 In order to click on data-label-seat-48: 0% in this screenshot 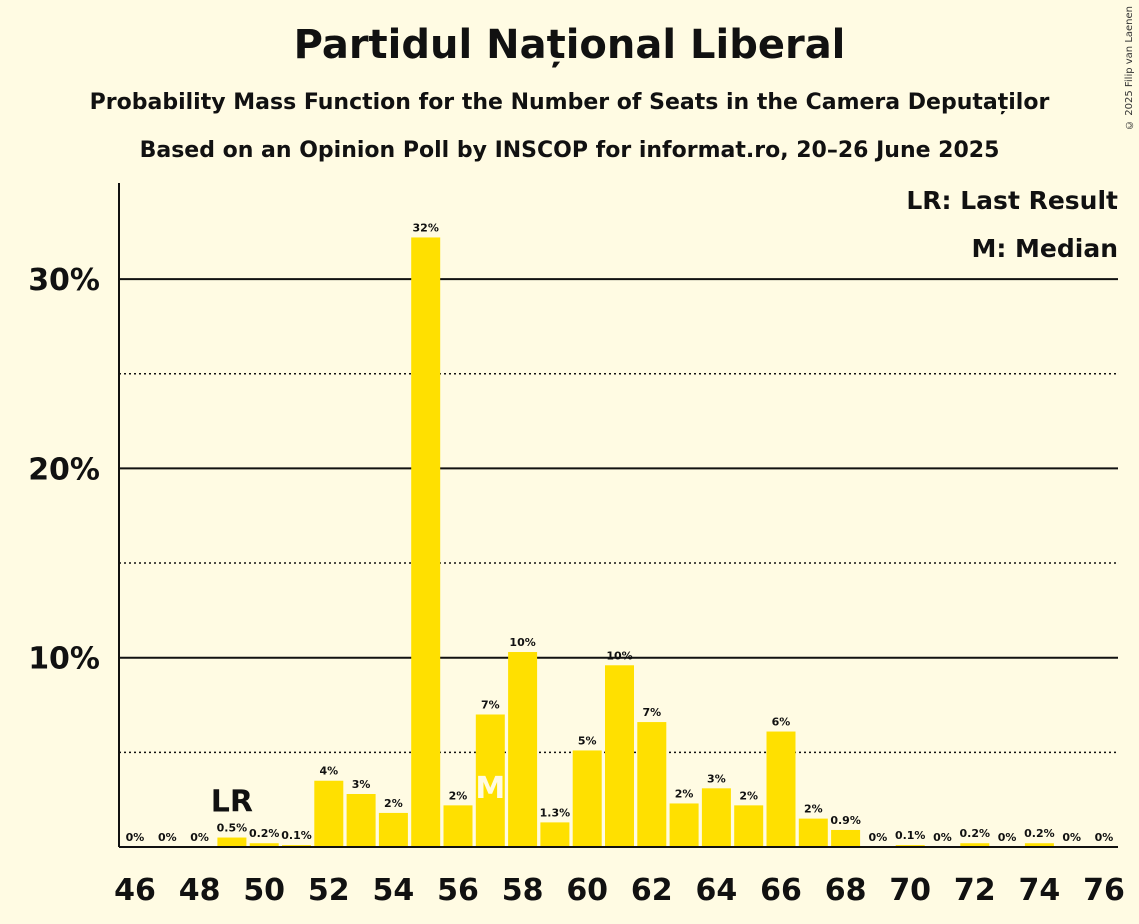, I will do `click(199, 837)`.